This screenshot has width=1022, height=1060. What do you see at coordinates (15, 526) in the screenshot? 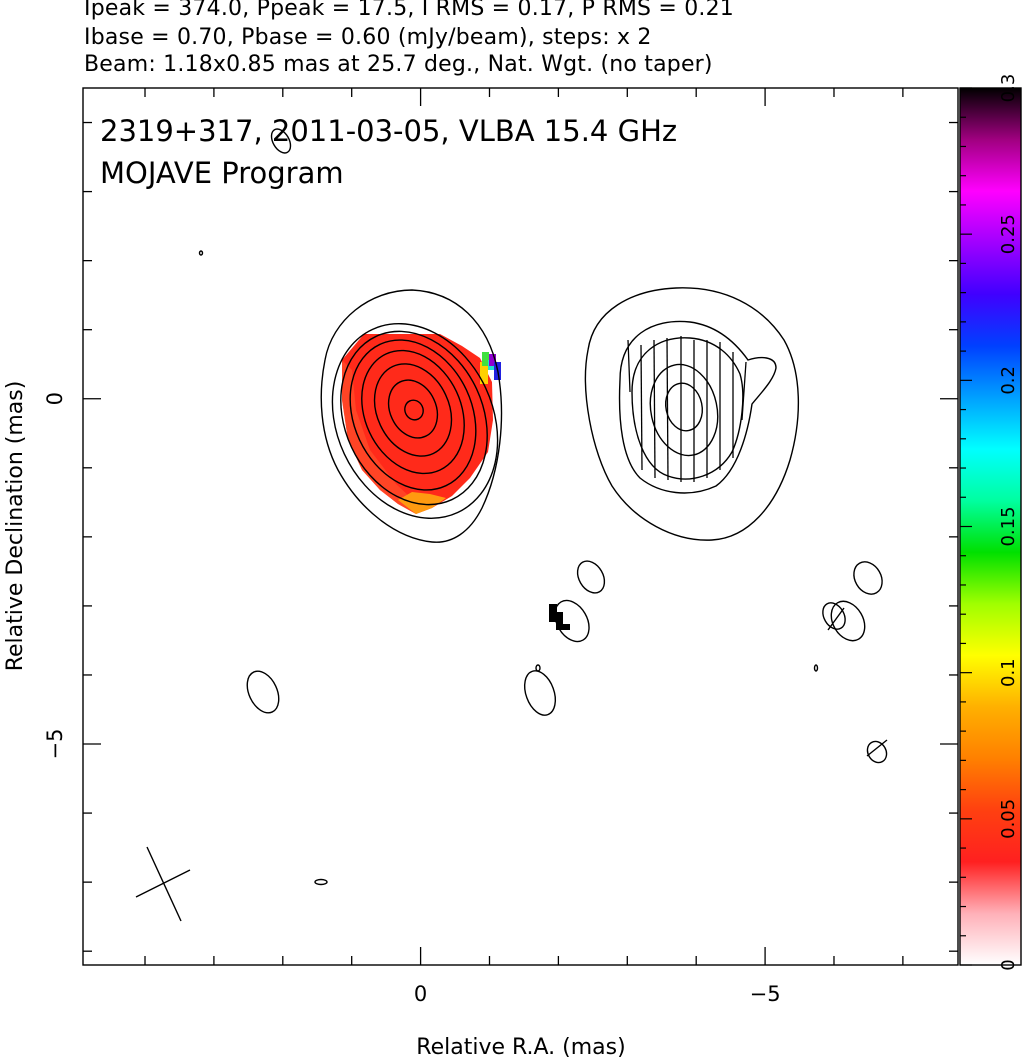
I see `y-axis-title: Relative Declination (mas)` at bounding box center [15, 526].